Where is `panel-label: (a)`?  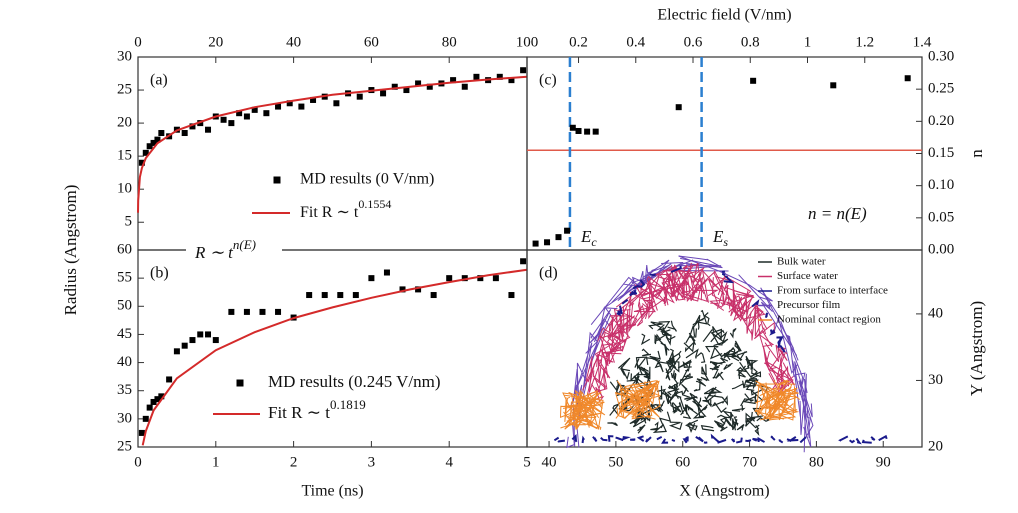
panel-label: (a) is located at coordinates (159, 80).